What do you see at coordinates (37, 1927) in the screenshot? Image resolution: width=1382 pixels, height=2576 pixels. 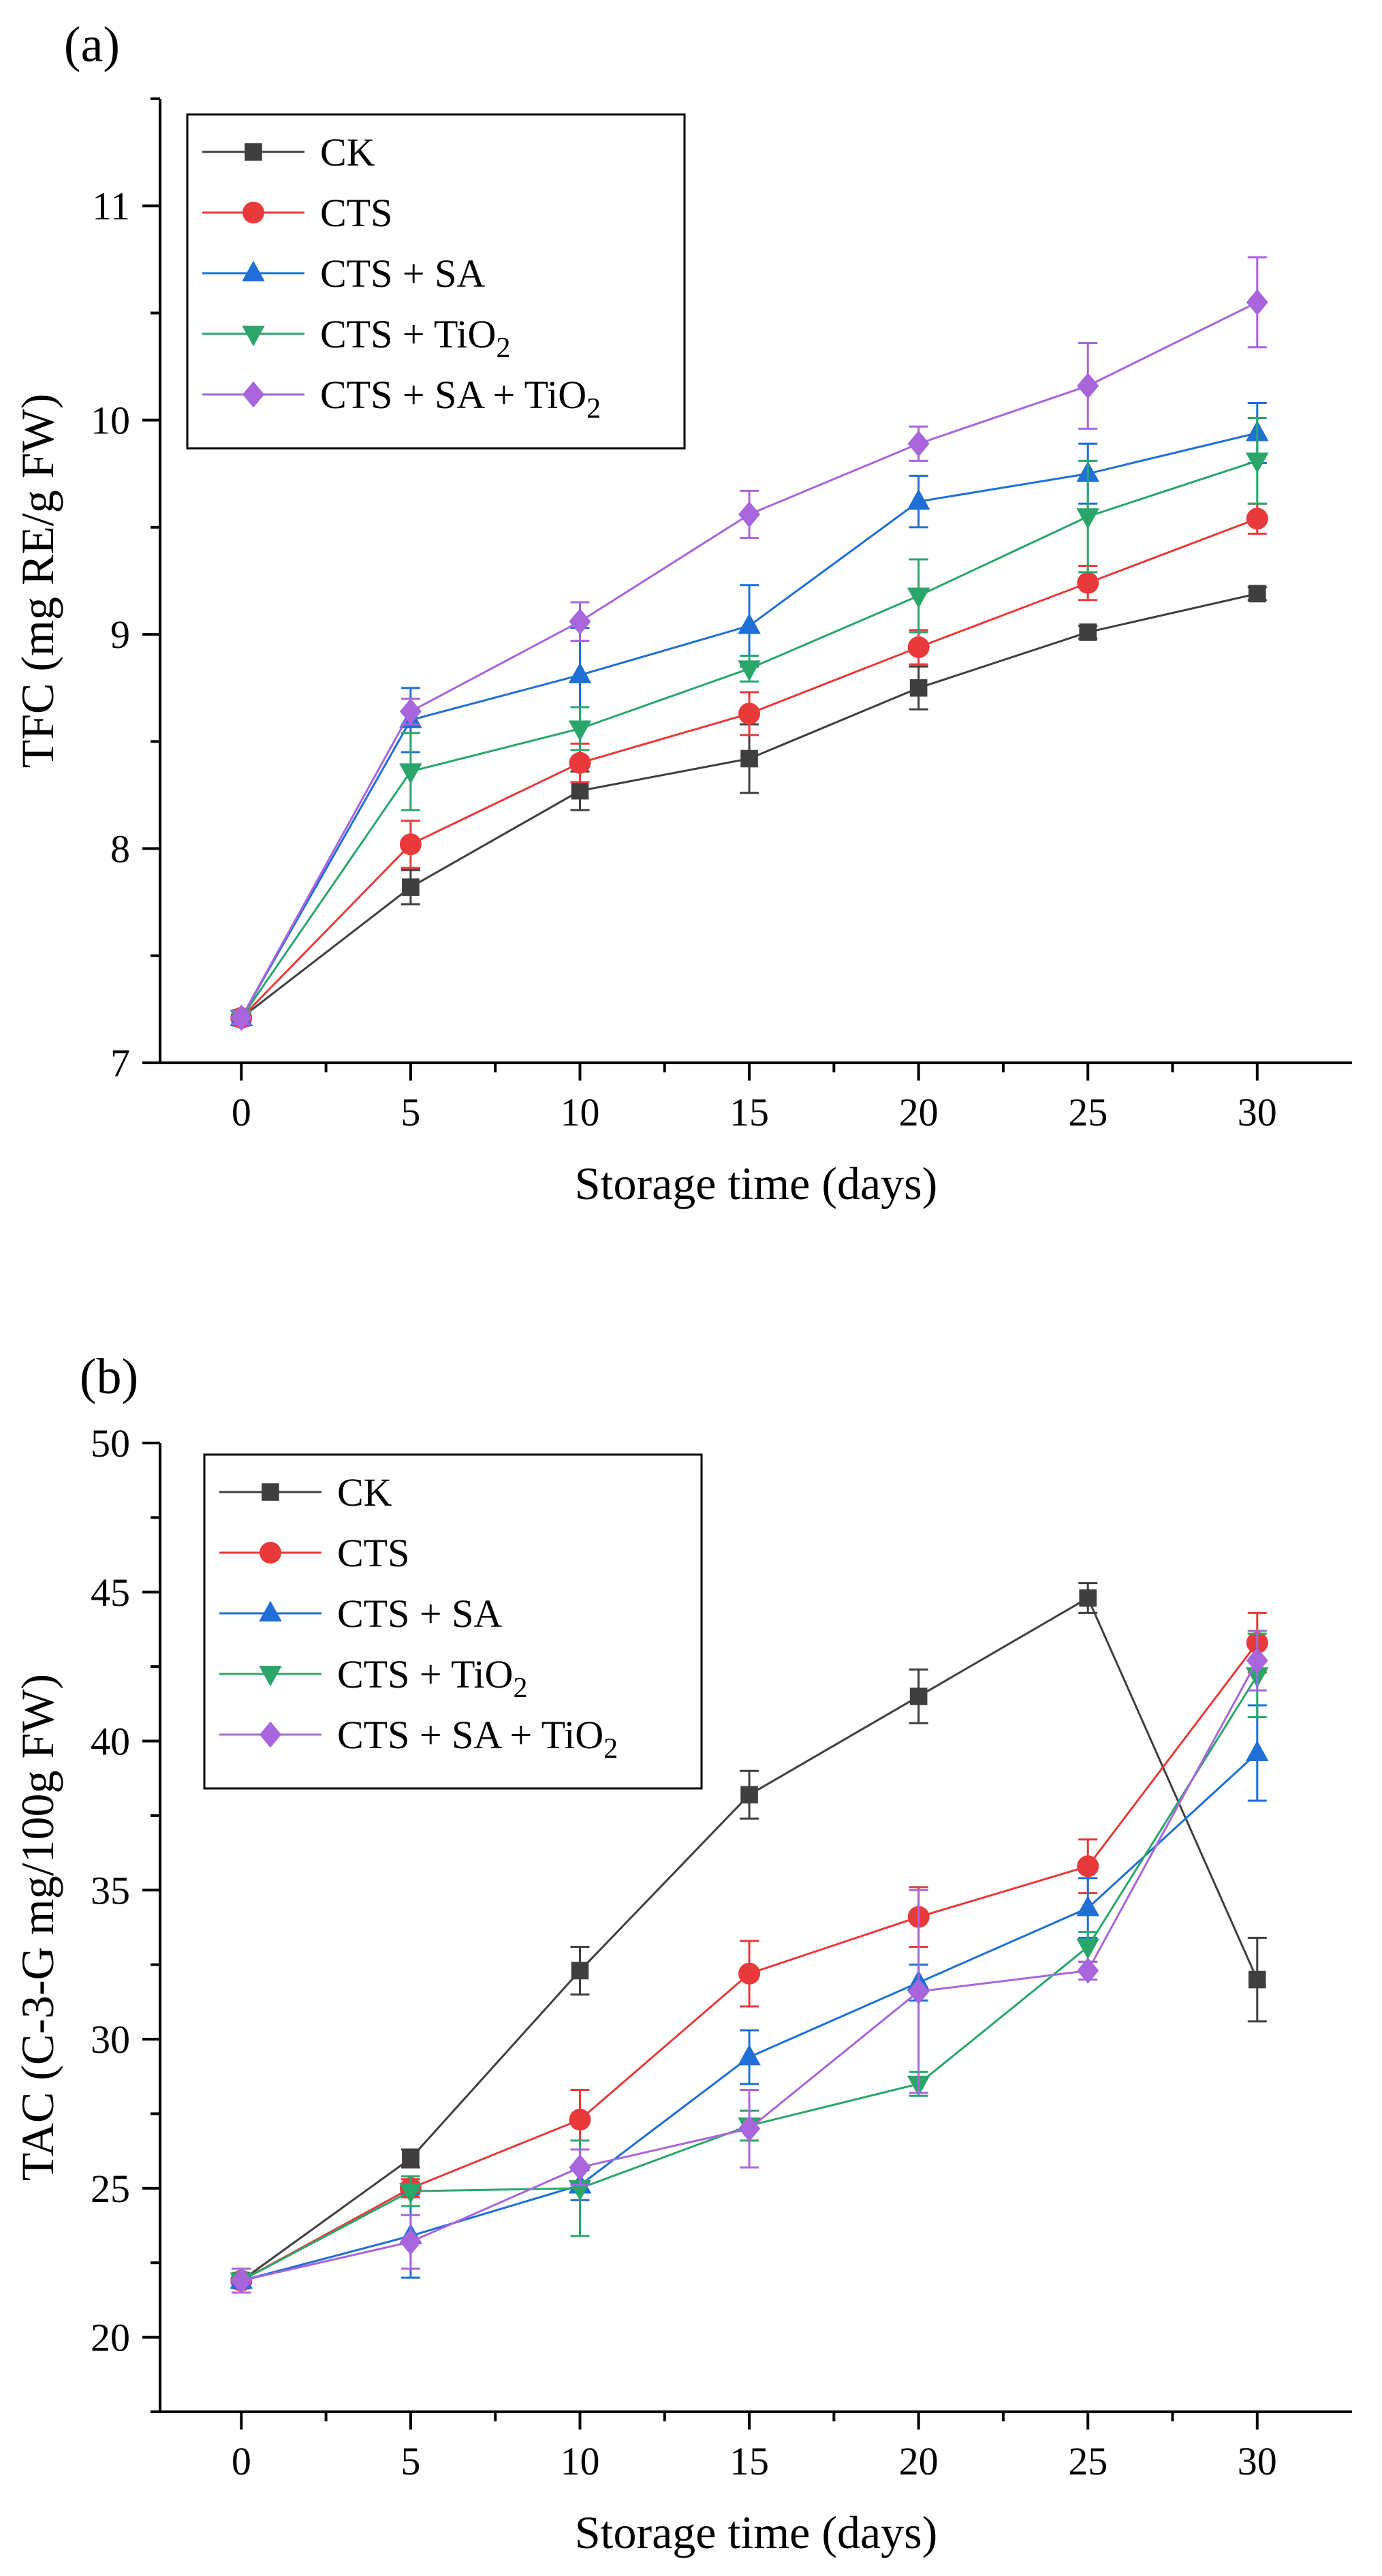 I see `y-axis-title: TAC (C-3-G mg/100g FW)` at bounding box center [37, 1927].